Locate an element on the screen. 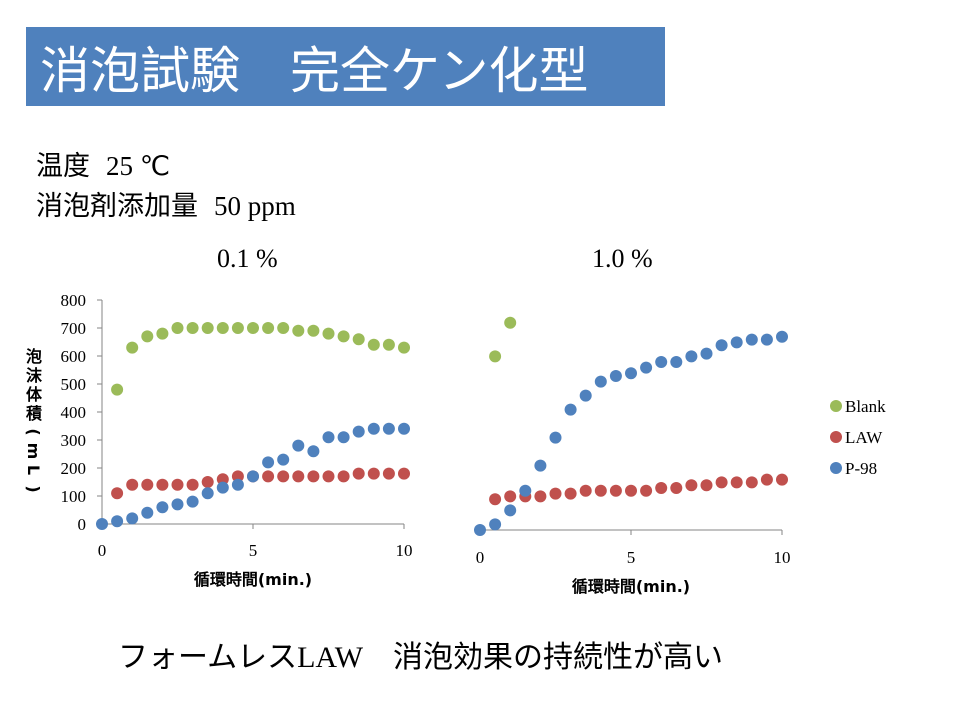 This screenshot has width=960, height=720. y-axis-label-char: m is located at coordinates (33, 451).